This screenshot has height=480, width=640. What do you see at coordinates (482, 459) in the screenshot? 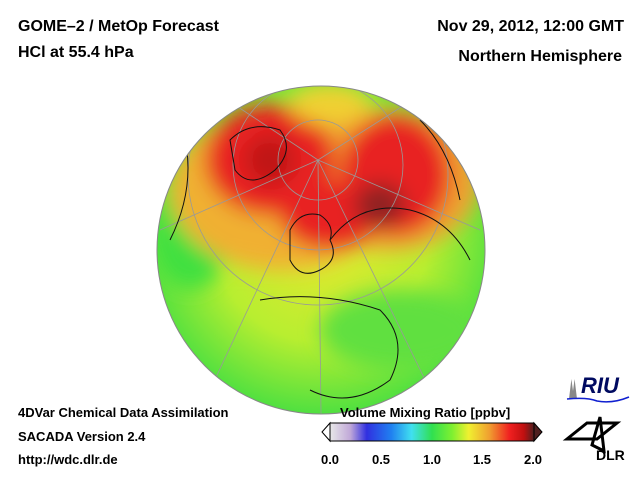
I see `colorbar-tick: 1.5` at bounding box center [482, 459].